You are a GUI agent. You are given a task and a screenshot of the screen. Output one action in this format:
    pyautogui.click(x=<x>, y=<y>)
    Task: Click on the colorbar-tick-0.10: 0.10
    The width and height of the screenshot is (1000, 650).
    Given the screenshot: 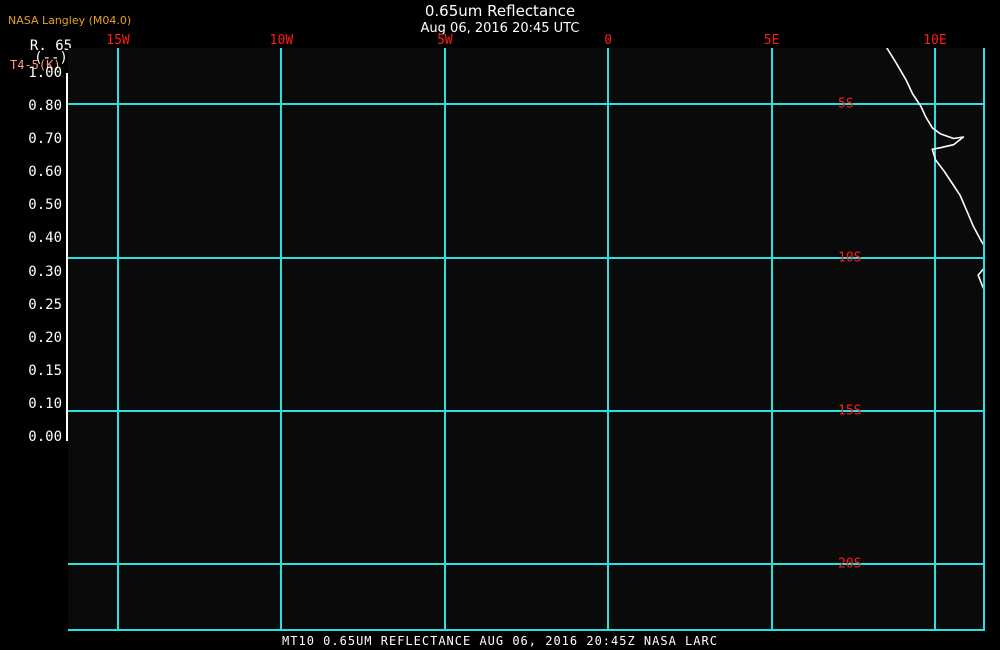 What is the action you would take?
    pyautogui.click(x=45, y=403)
    